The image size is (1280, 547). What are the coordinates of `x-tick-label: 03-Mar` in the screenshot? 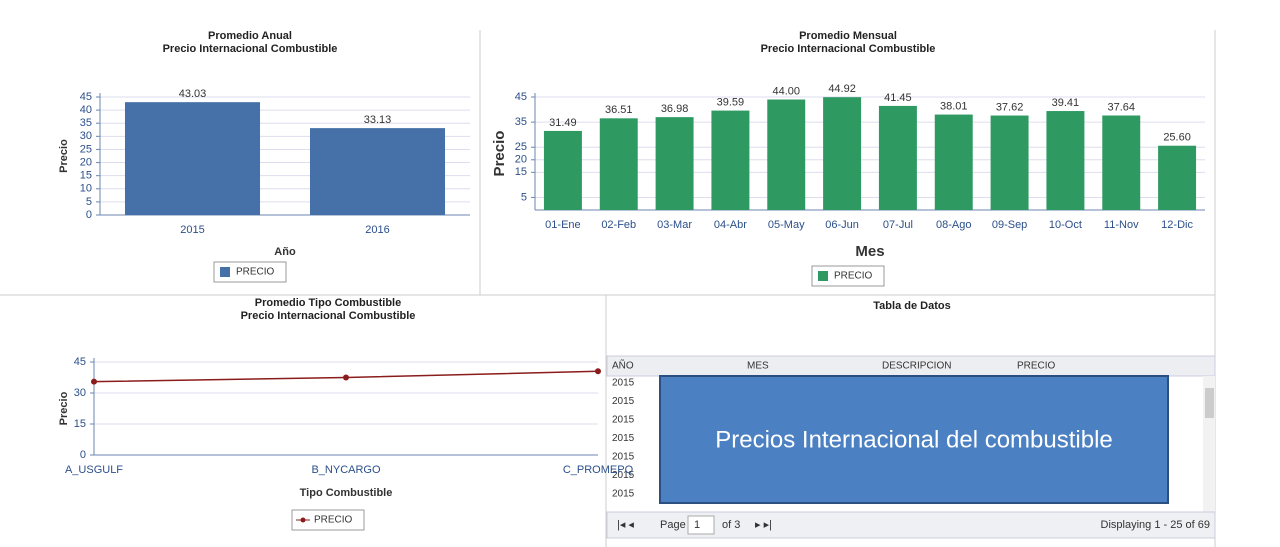 It's located at (674, 225).